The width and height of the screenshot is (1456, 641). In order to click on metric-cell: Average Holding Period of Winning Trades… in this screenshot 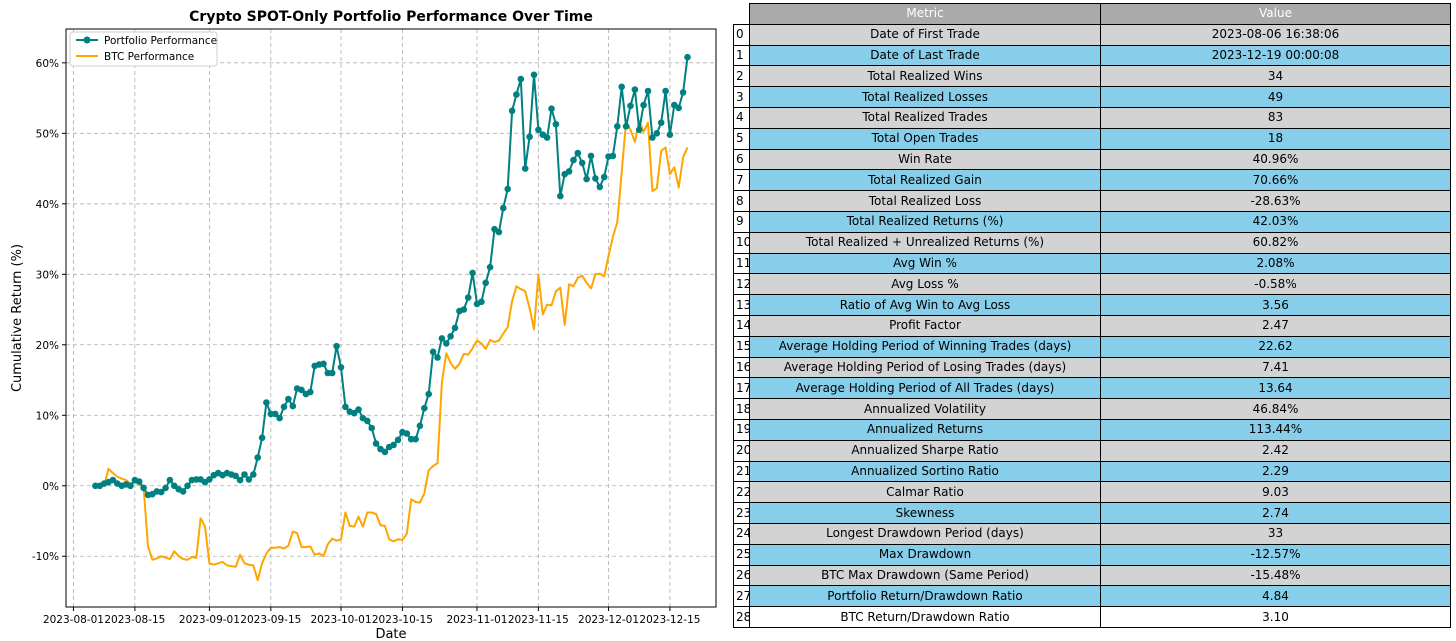, I will do `click(925, 346)`.